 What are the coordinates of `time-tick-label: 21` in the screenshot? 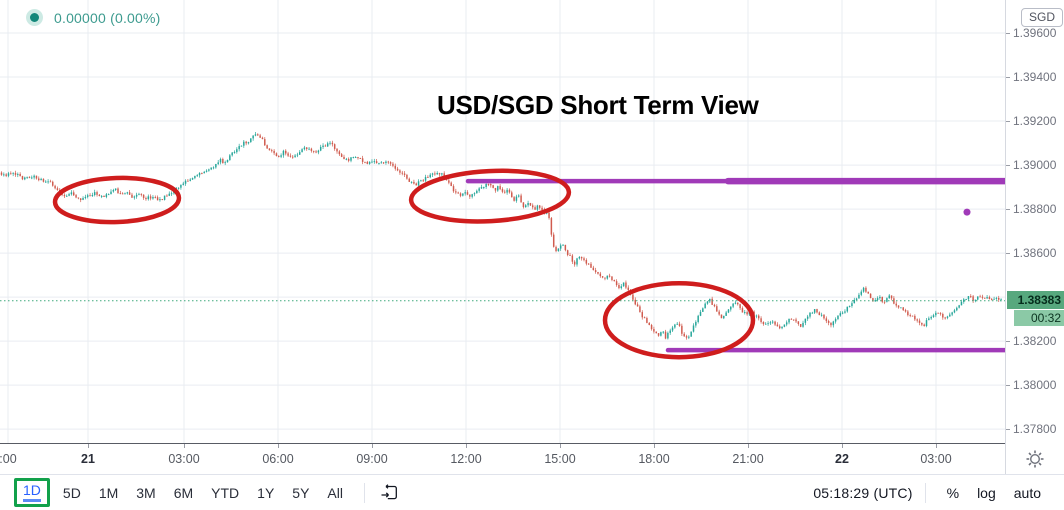 It's located at (88, 459).